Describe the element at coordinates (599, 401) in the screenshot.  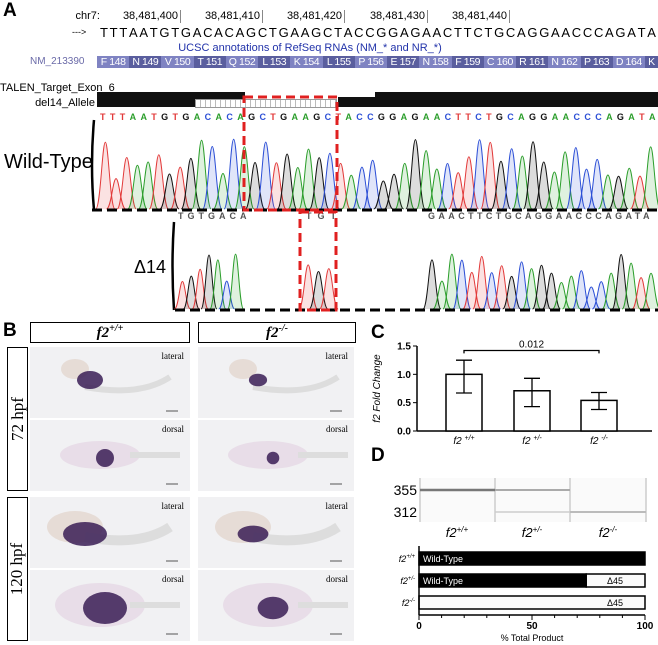
I see `error-bar` at that location.